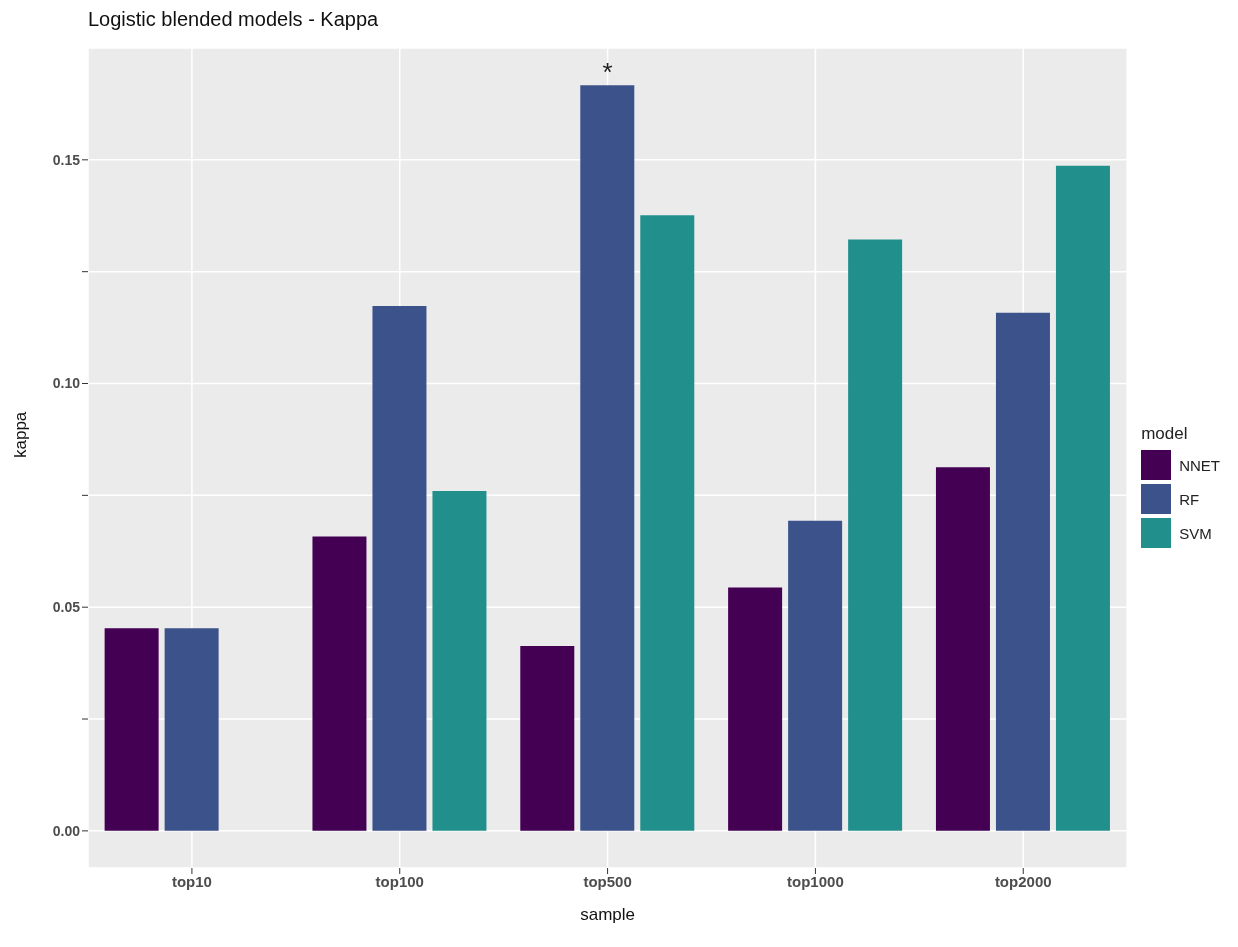 The height and width of the screenshot is (947, 1238). What do you see at coordinates (66, 607) in the screenshot?
I see `y-tick-label: 0.05` at bounding box center [66, 607].